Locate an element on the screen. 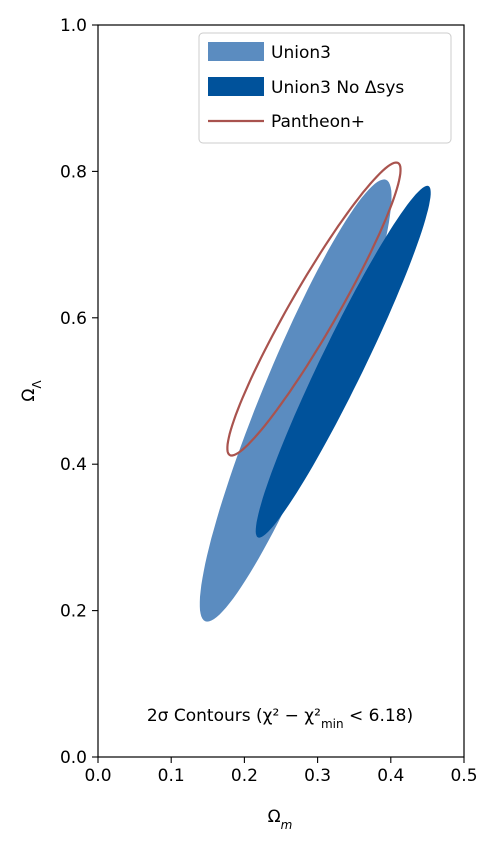 The width and height of the screenshot is (497, 841). legend-label-pantheon-plus: Pantheon+ is located at coordinates (318, 122).